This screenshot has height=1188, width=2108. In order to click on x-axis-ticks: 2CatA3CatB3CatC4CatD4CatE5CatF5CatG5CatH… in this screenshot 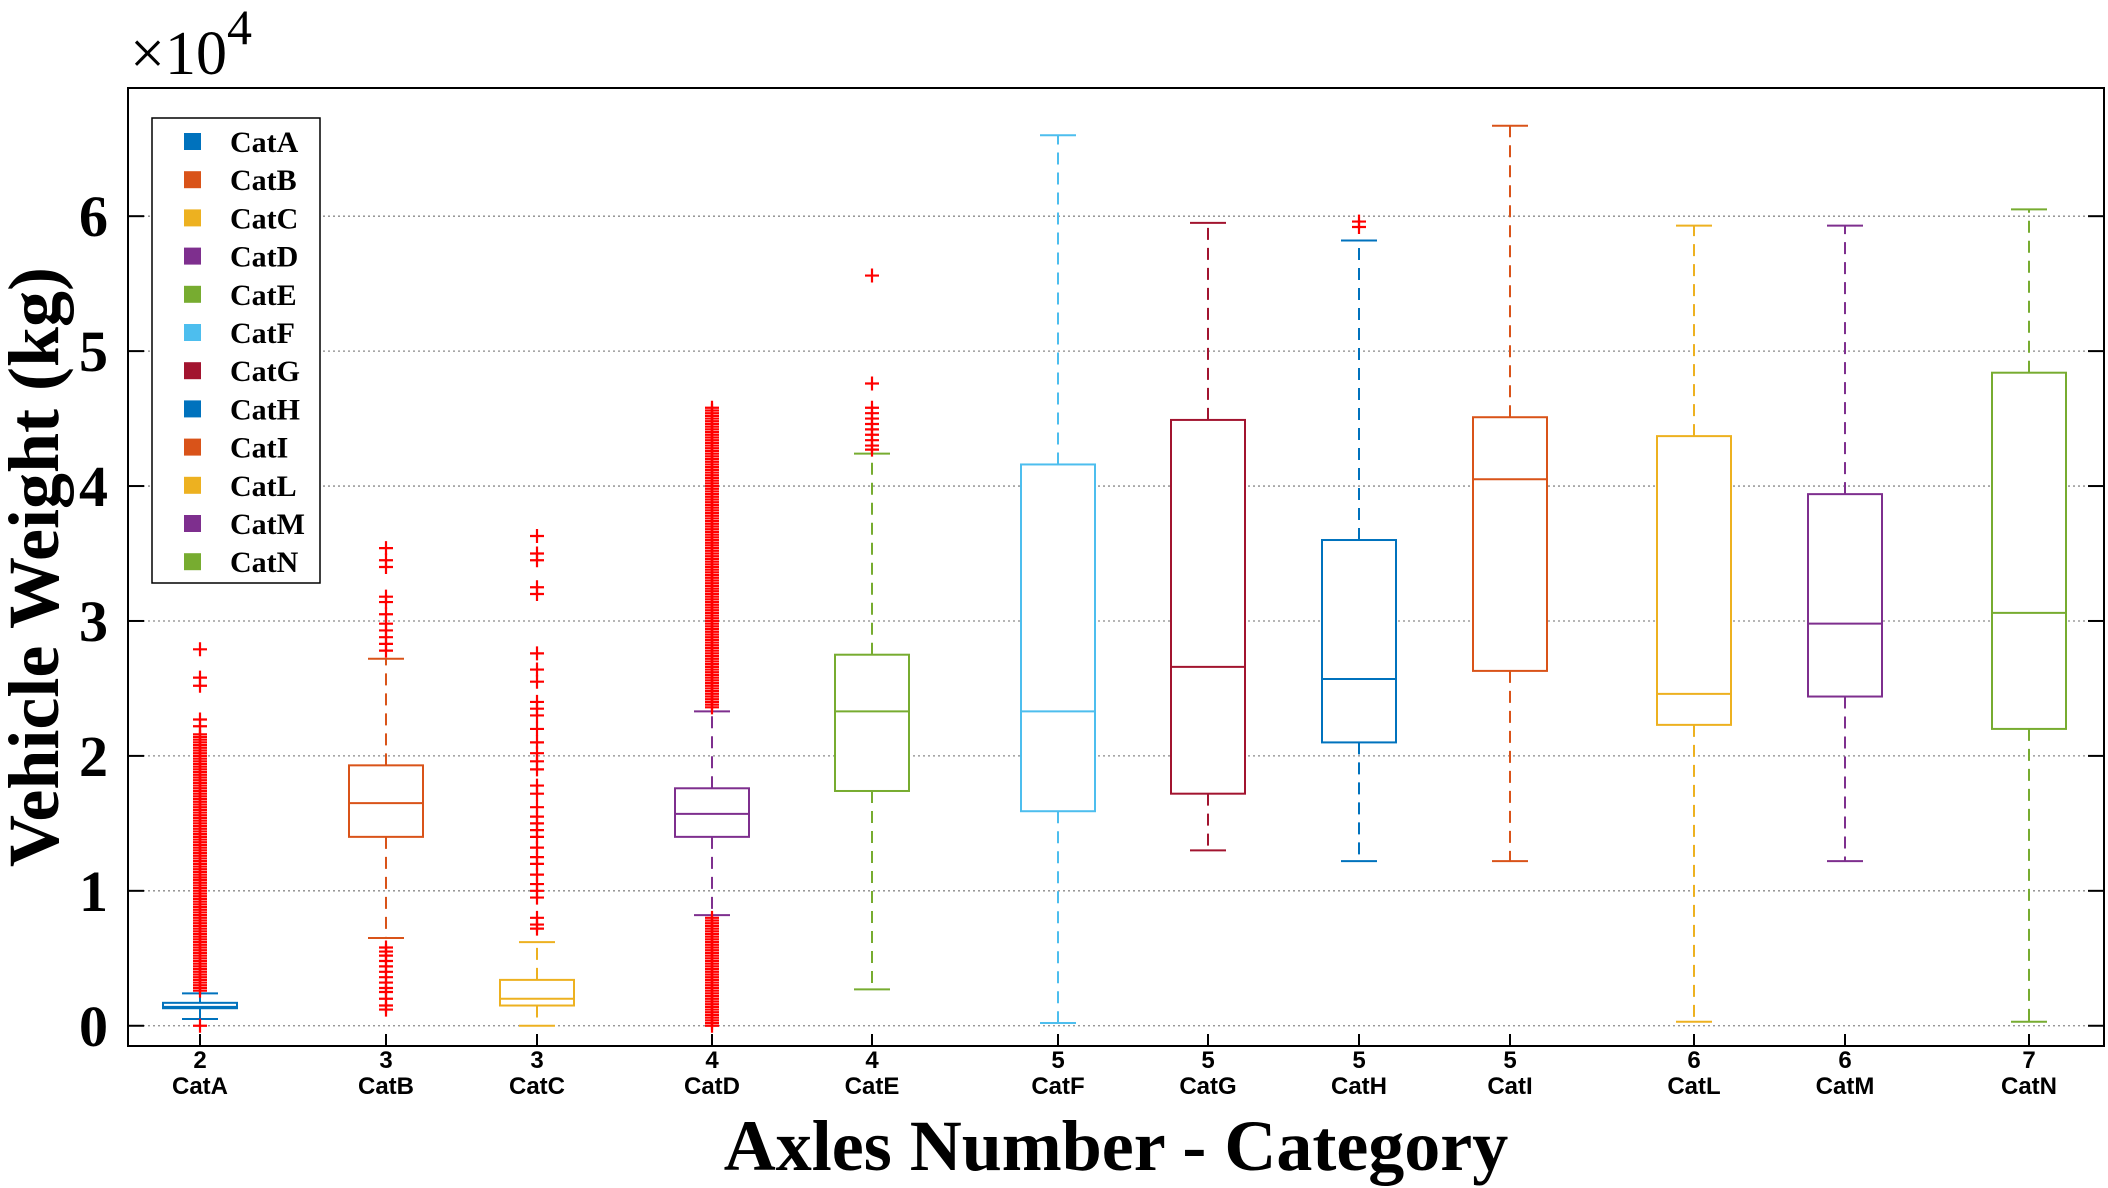, I will do `click(1114, 1067)`.